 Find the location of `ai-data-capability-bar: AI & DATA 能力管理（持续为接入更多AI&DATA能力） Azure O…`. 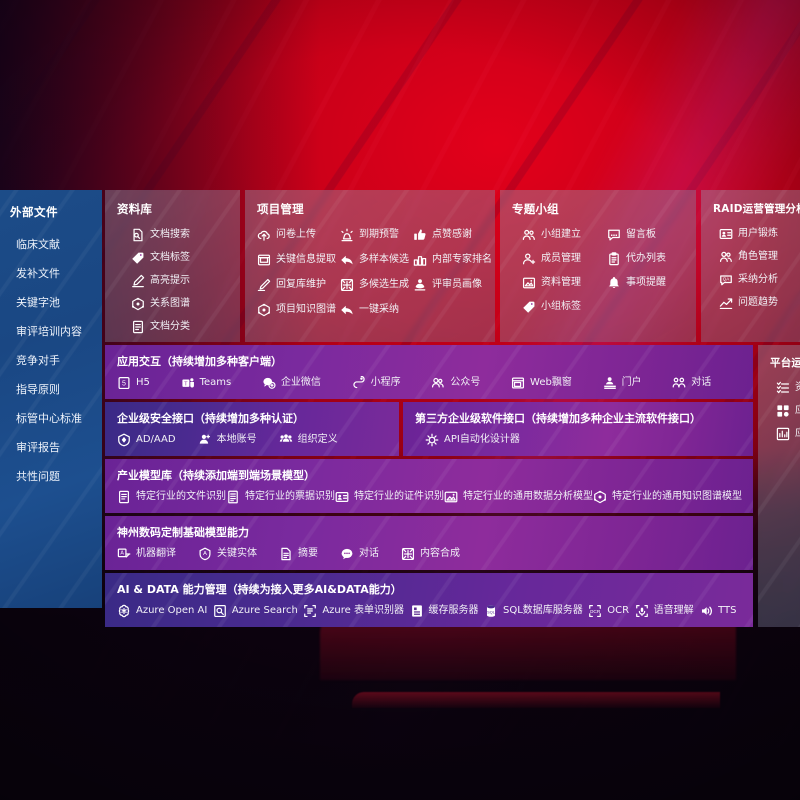

ai-data-capability-bar: AI & DATA 能力管理（持续为接入更多AI&DATA能力） Azure O… is located at coordinates (429, 600).